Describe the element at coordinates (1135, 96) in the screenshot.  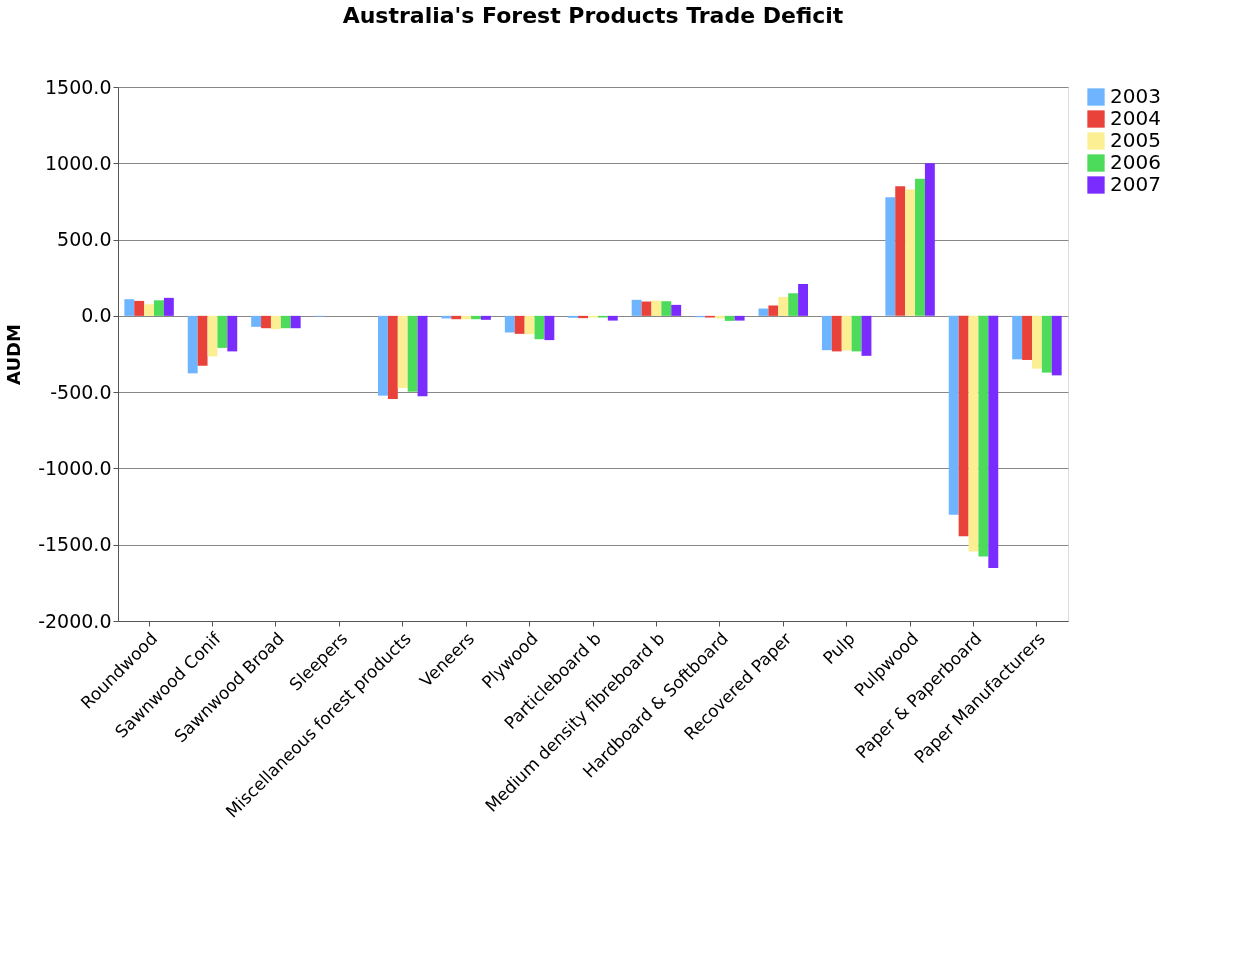
I see `legend-label: 2003` at that location.